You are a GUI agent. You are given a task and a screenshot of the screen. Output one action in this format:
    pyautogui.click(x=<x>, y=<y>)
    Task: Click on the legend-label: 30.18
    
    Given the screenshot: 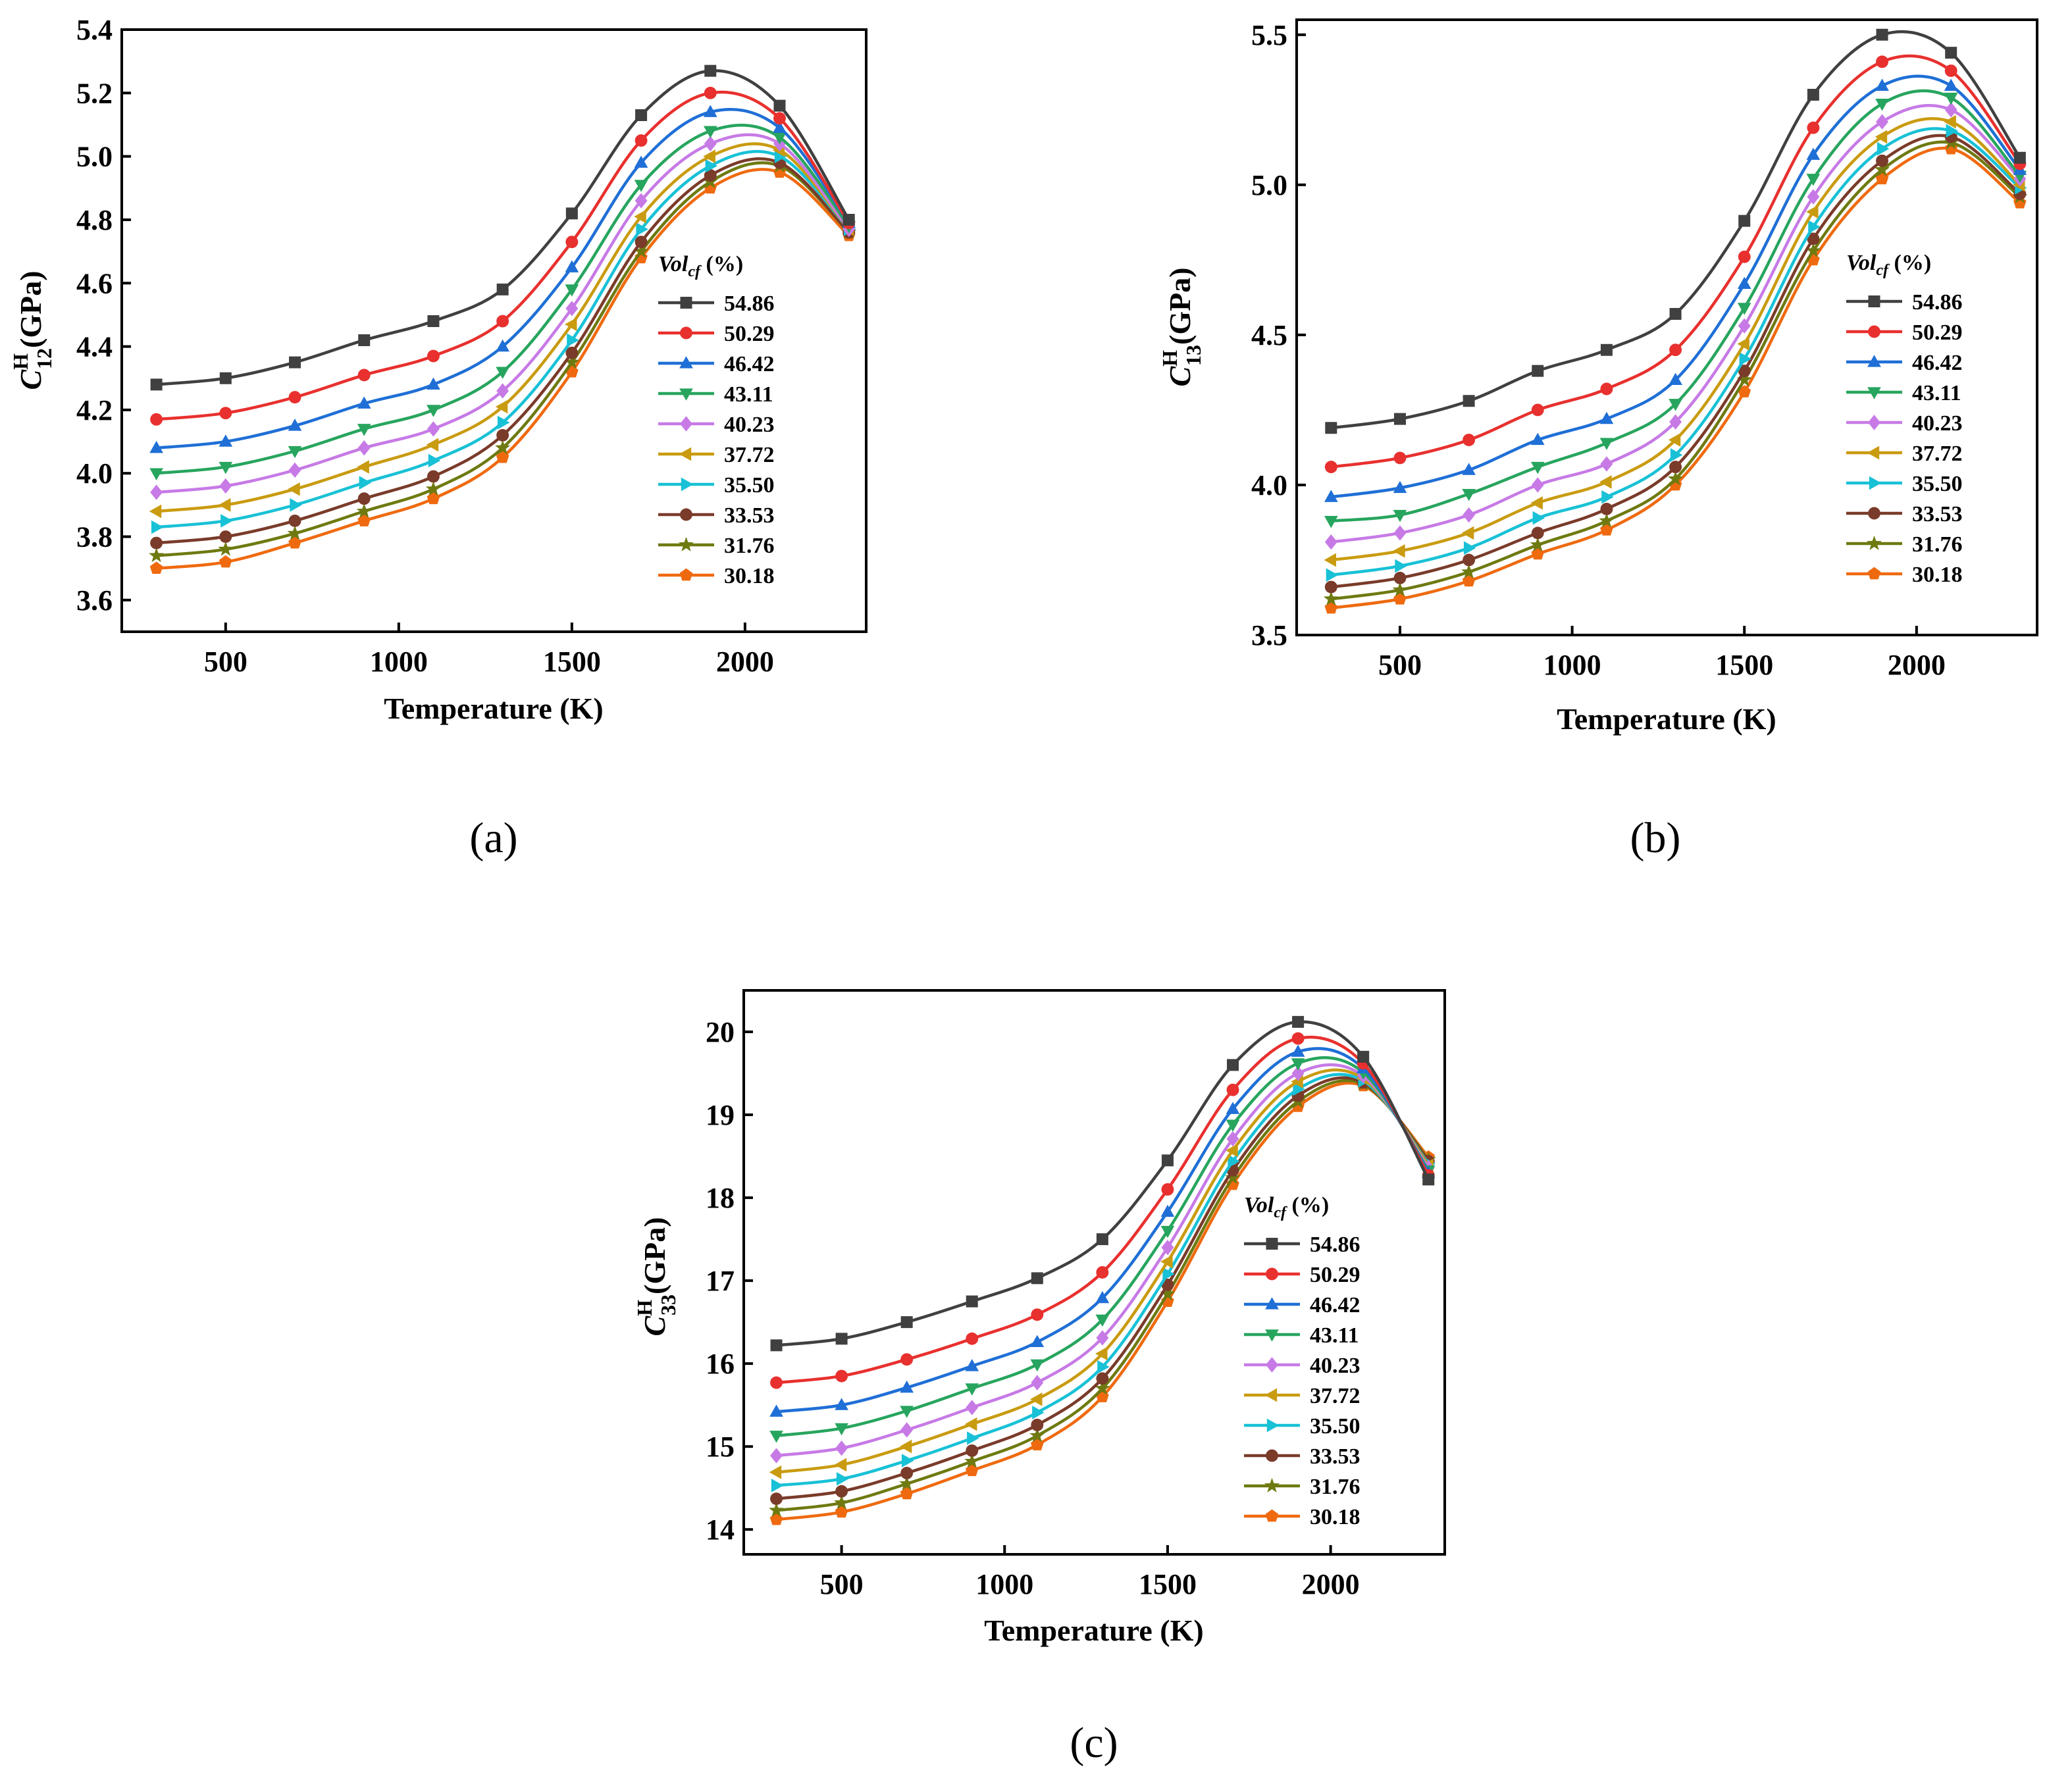 What is the action you would take?
    pyautogui.click(x=1938, y=575)
    